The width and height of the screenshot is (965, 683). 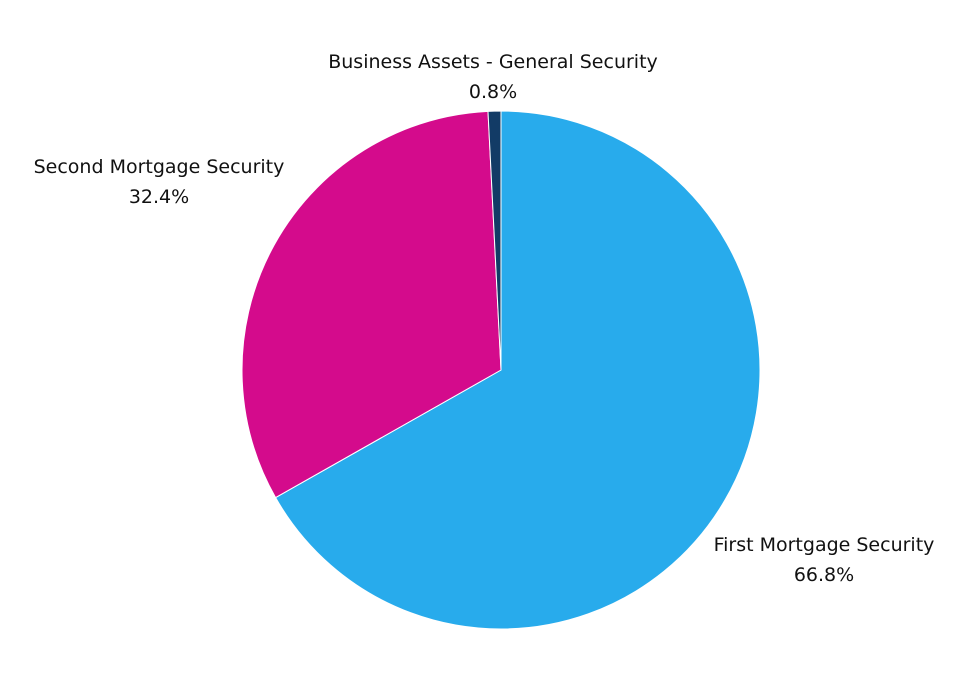 I want to click on slice-label-second-mortgage-name: Second Mortgage Security, so click(x=159, y=167).